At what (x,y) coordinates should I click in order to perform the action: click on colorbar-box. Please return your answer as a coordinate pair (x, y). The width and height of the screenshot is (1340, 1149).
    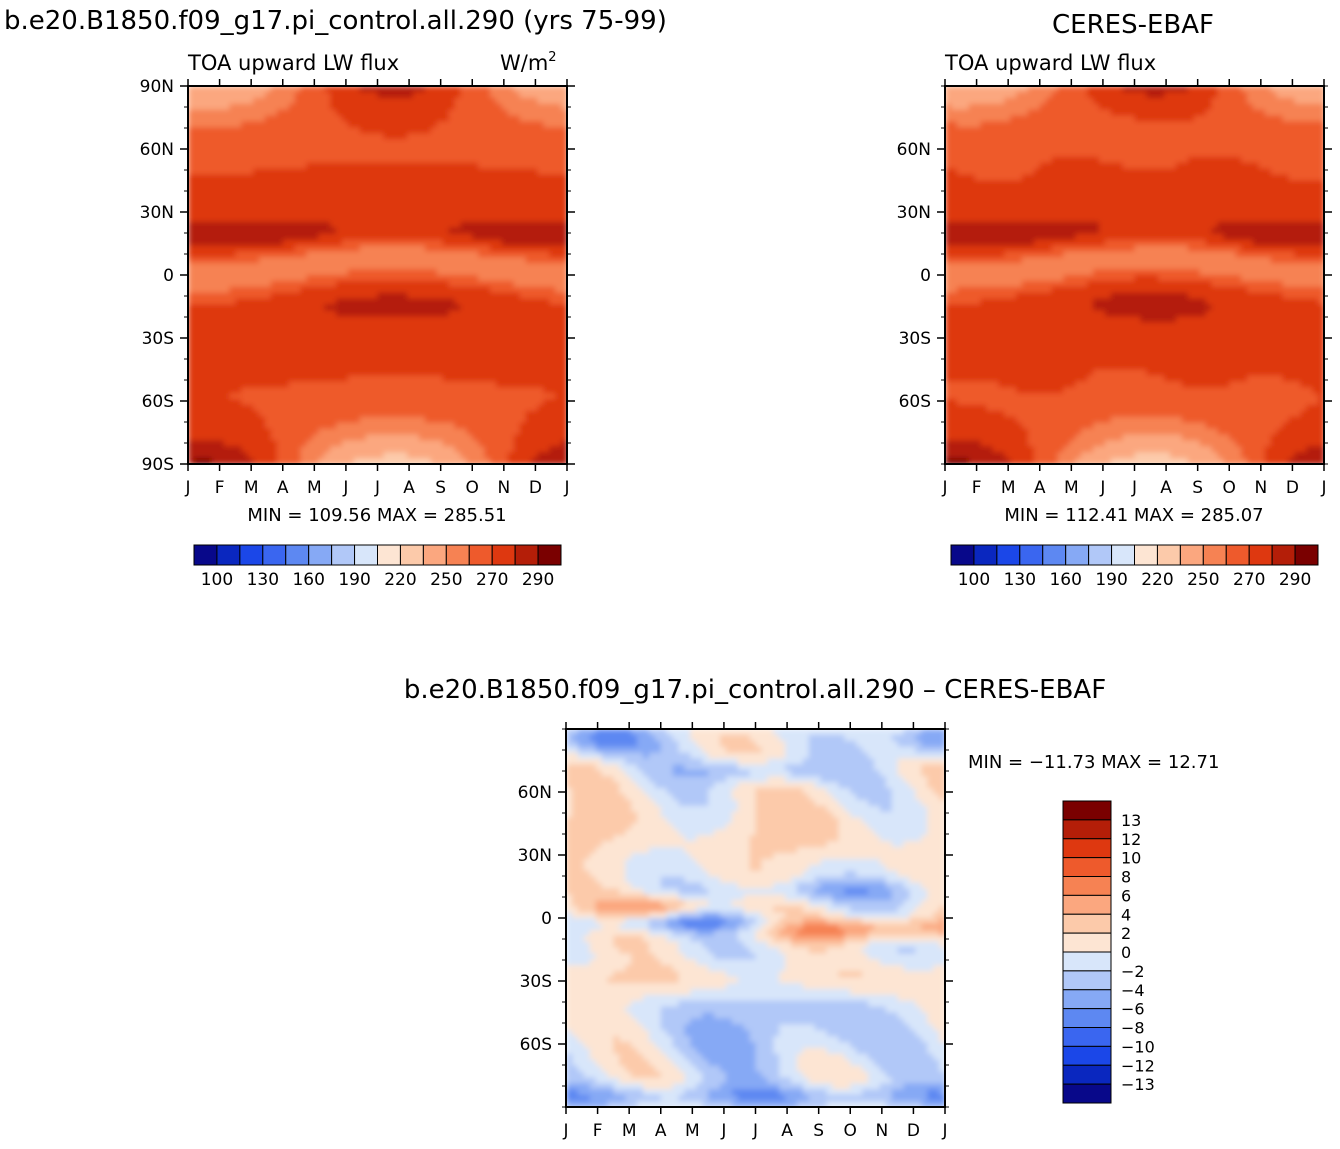
    Looking at the image, I should click on (526, 555).